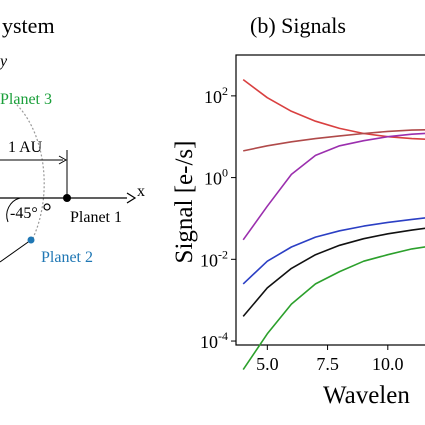 The image size is (425, 425). Describe the element at coordinates (298, 25) in the screenshot. I see `chart-title: (b) Signals` at that location.